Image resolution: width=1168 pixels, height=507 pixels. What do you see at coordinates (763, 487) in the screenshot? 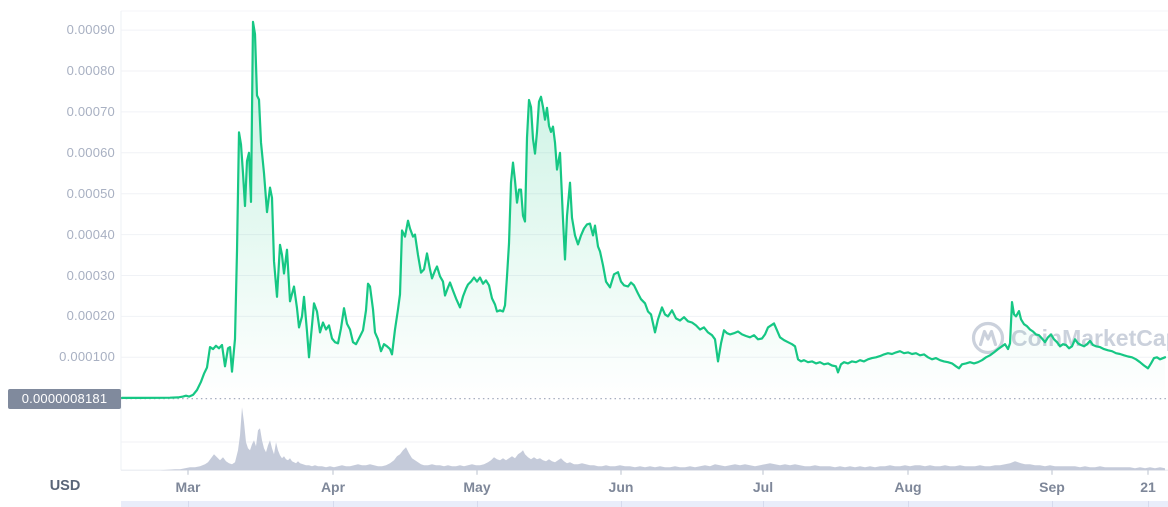
I see `x-axis-label: Jul` at bounding box center [763, 487].